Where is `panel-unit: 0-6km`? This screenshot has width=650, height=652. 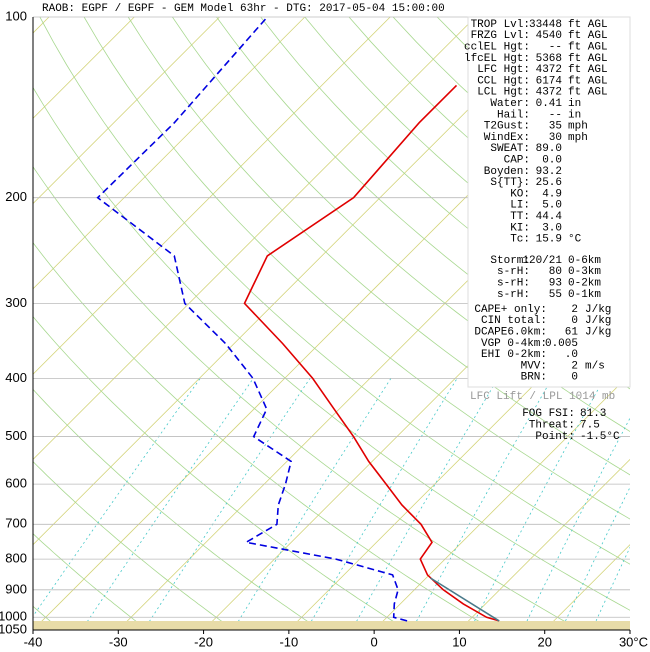 panel-unit: 0-6km is located at coordinates (584, 261).